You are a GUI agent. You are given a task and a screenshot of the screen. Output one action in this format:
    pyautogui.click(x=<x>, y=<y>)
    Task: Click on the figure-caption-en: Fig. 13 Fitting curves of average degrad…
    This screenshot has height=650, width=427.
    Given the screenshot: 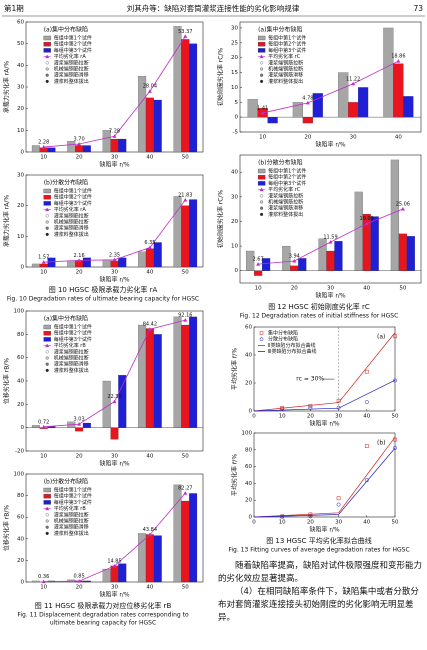 What is the action you would take?
    pyautogui.click(x=318, y=550)
    